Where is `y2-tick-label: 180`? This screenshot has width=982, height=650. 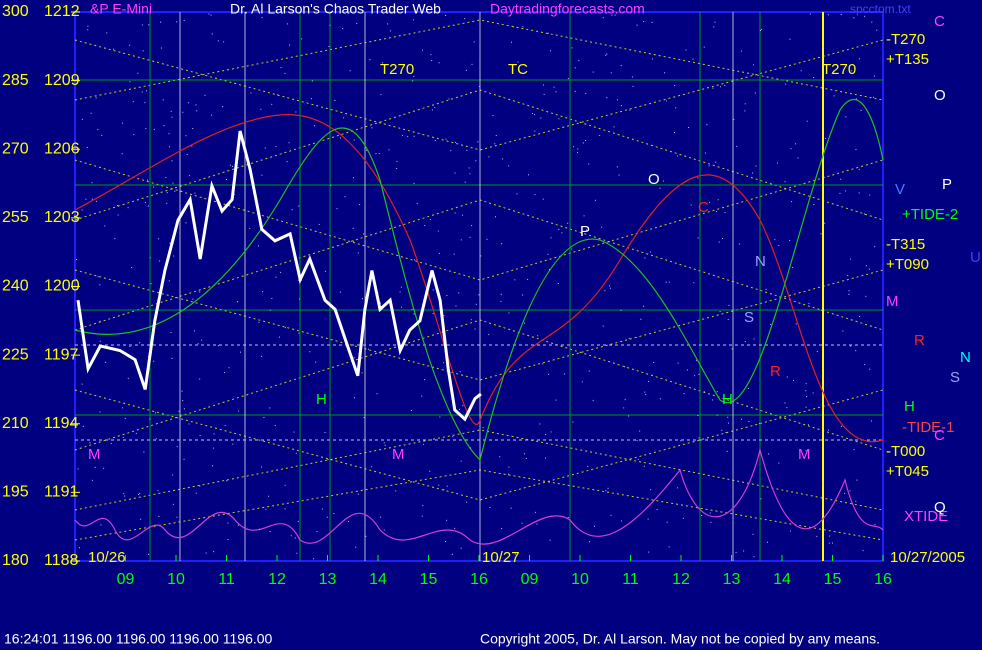
y2-tick-label: 180 is located at coordinates (15, 560).